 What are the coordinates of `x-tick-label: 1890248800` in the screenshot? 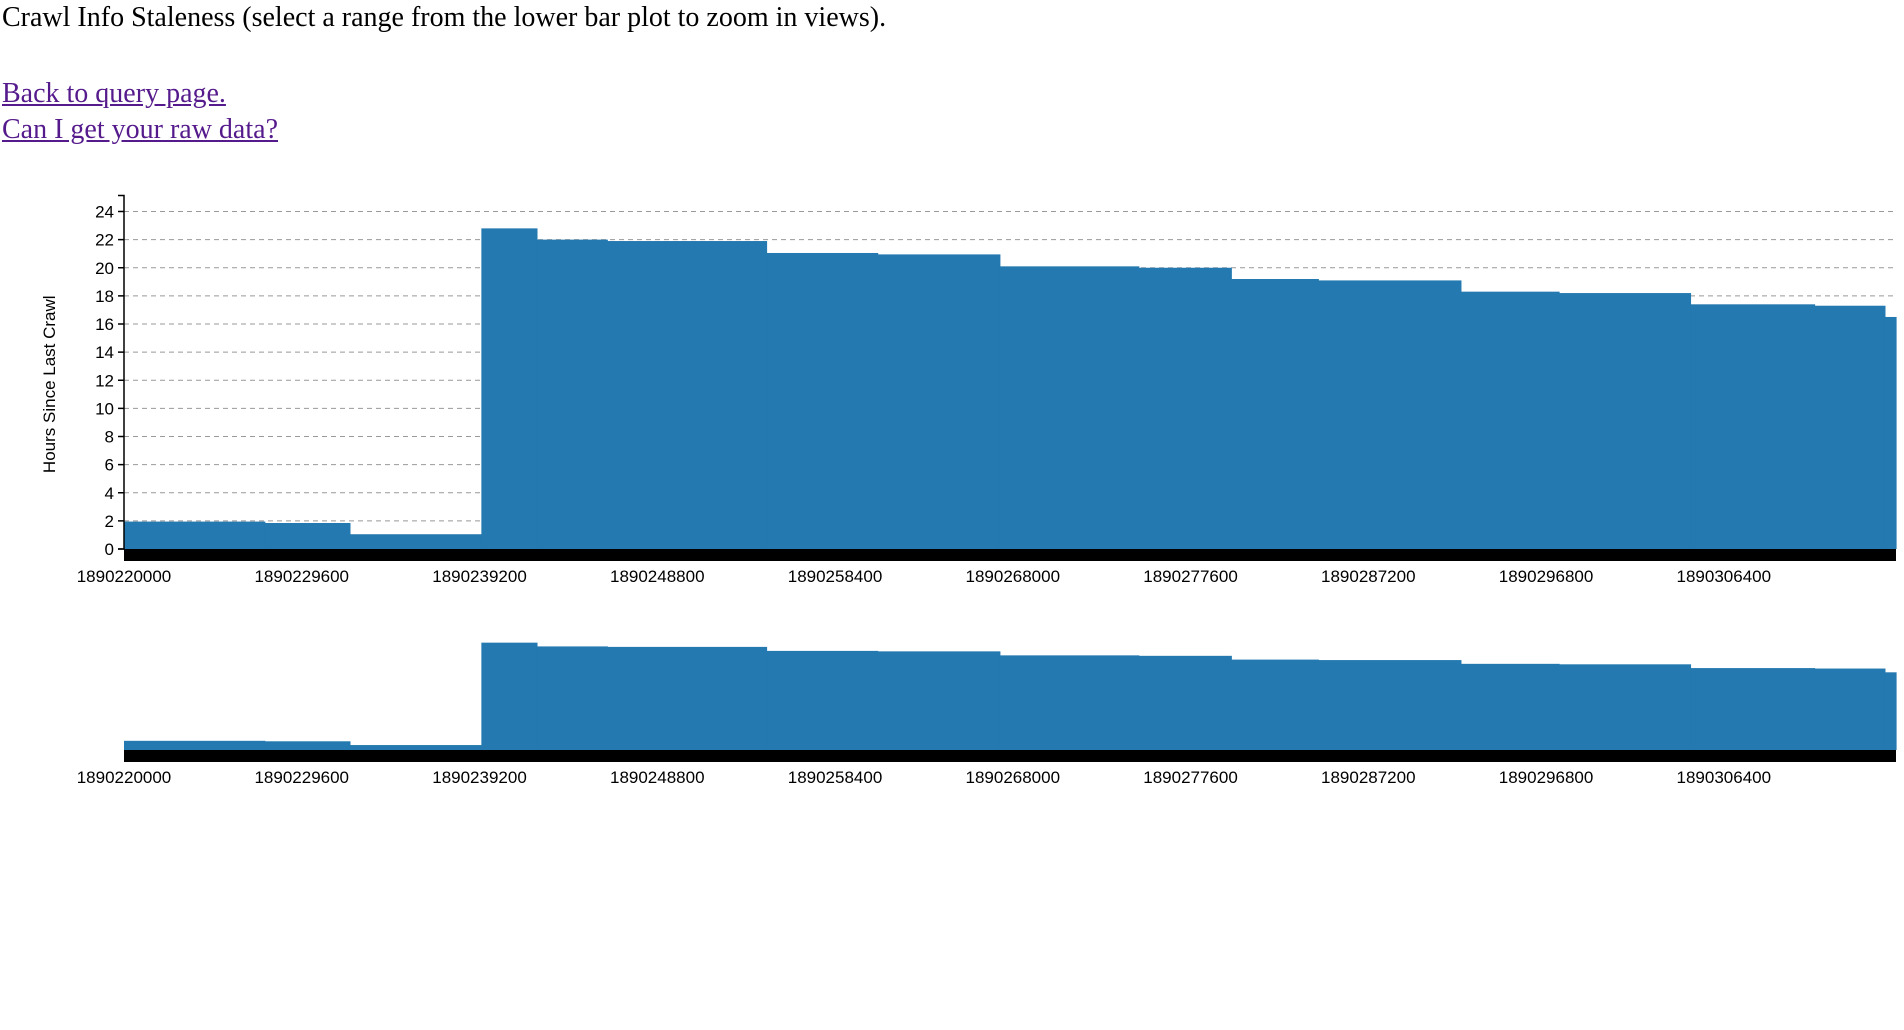 It's located at (657, 576).